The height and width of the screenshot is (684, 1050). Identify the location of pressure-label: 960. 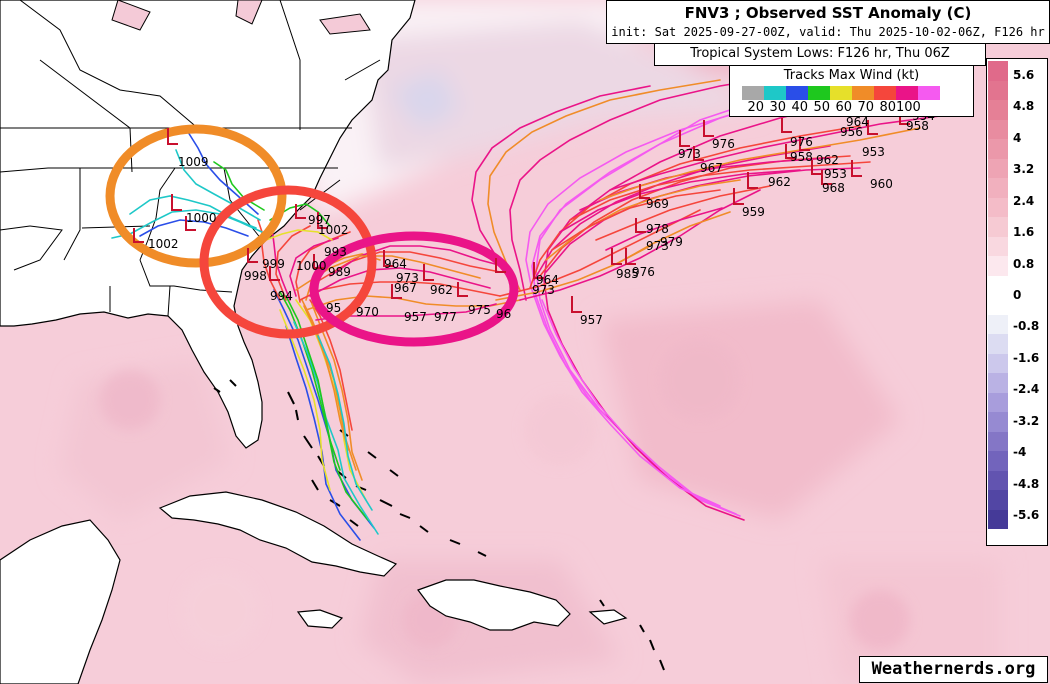
(881, 184).